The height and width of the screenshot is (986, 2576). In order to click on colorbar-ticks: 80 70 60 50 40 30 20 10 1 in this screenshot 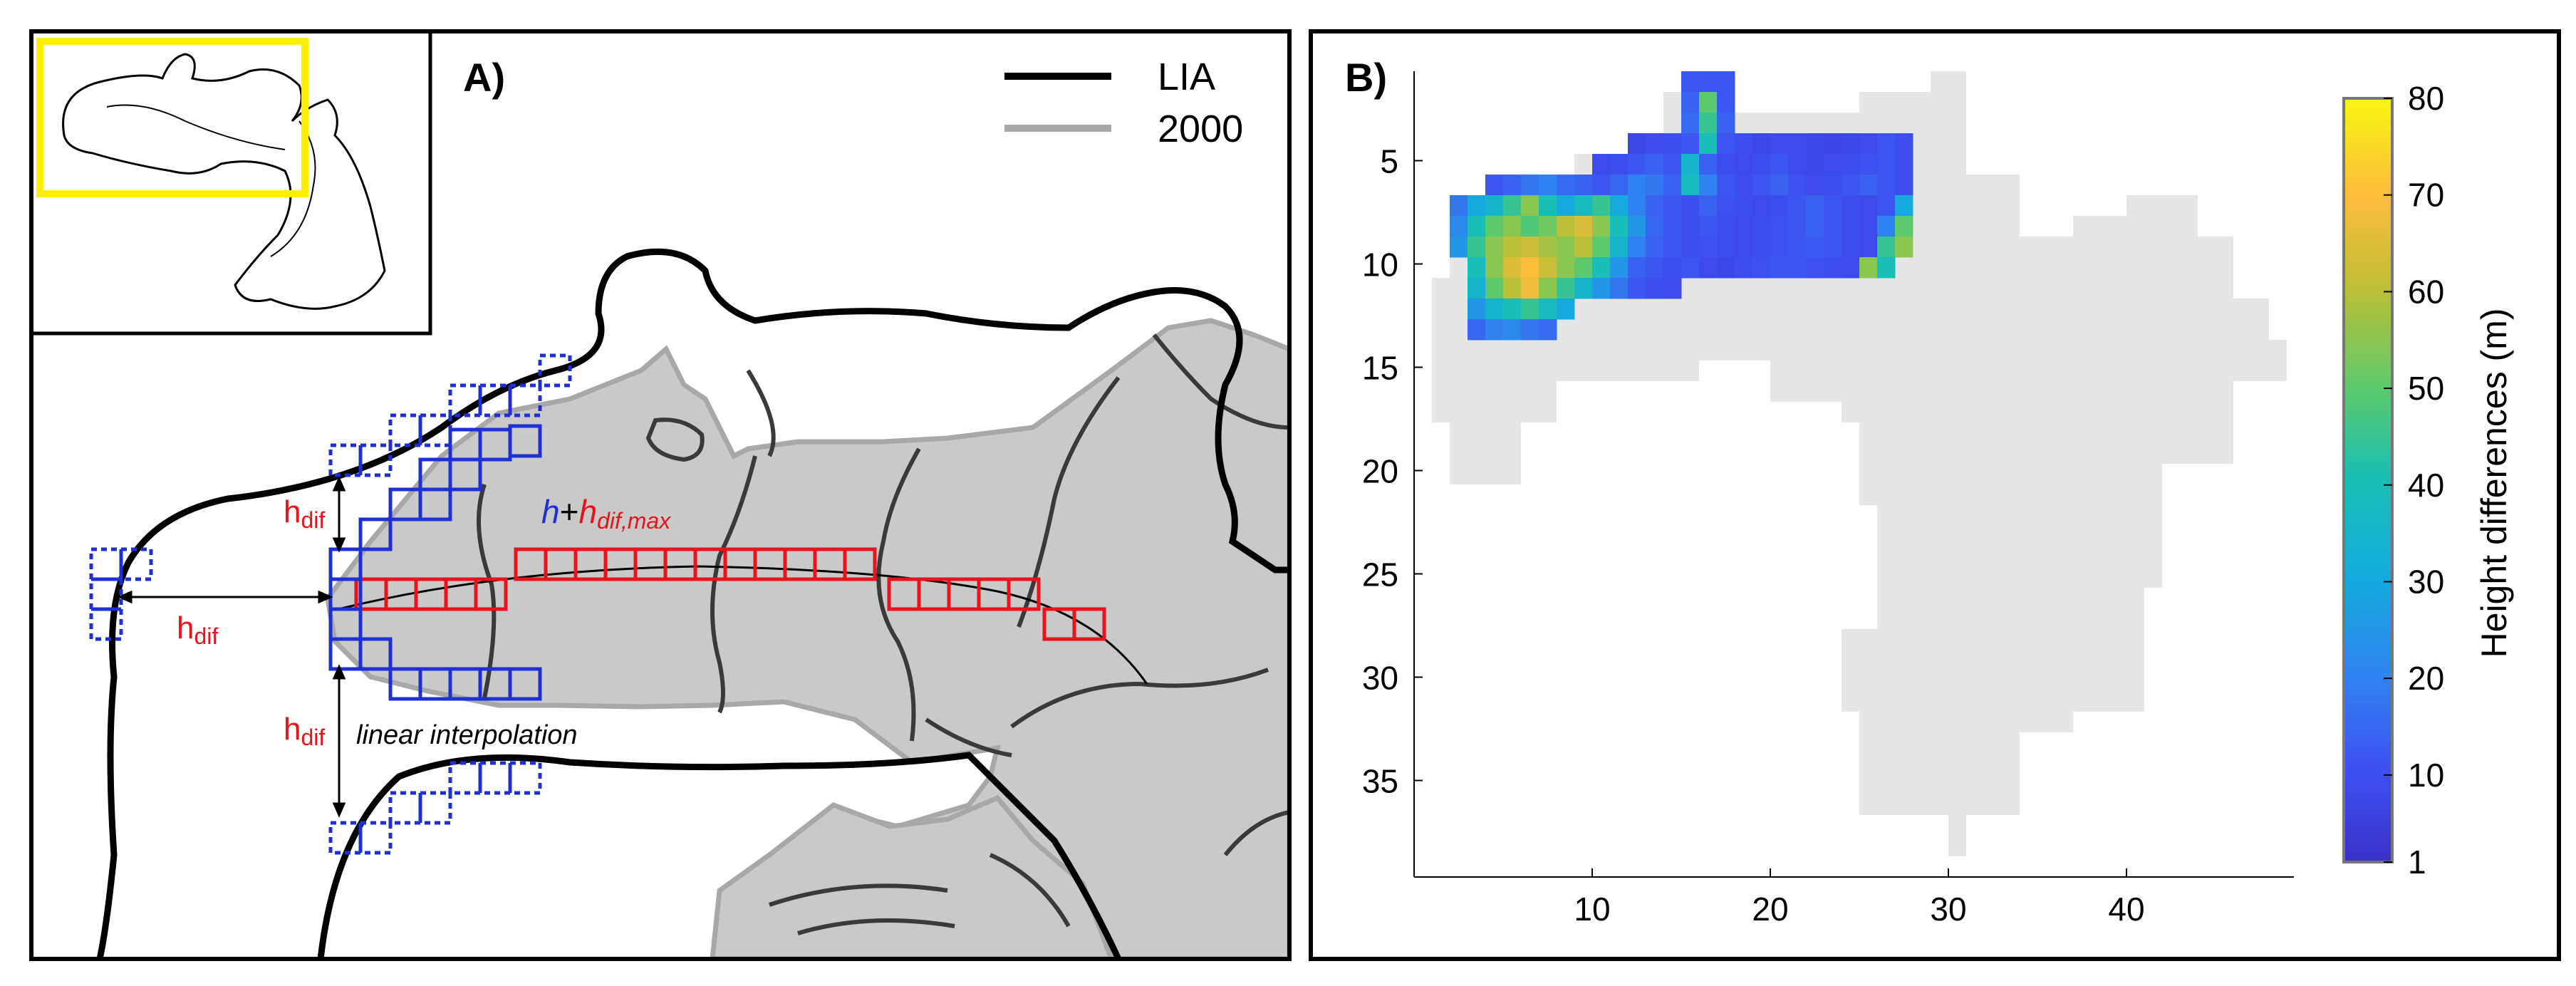, I will do `click(2414, 480)`.